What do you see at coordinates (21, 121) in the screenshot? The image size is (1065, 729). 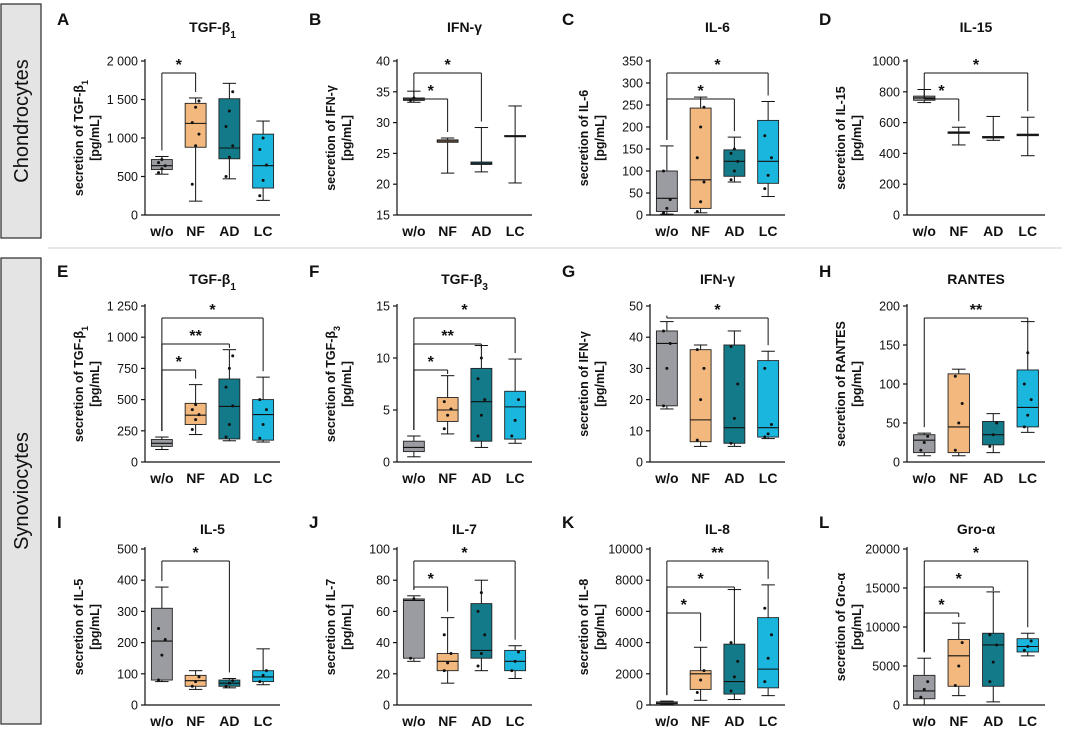 I see `chondrocytes-side-label-group: Chondrocytes` at bounding box center [21, 121].